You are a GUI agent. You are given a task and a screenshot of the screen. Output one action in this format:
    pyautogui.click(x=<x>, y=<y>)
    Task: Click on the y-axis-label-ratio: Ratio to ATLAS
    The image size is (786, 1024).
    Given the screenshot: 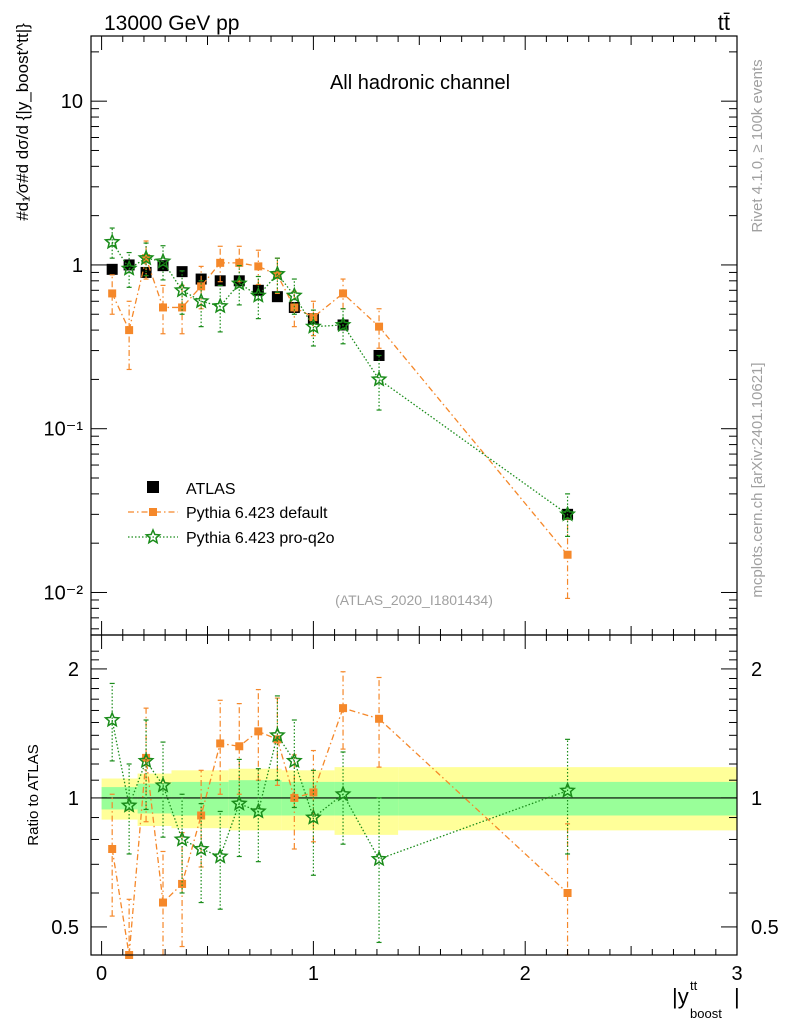 What is the action you would take?
    pyautogui.click(x=33, y=794)
    